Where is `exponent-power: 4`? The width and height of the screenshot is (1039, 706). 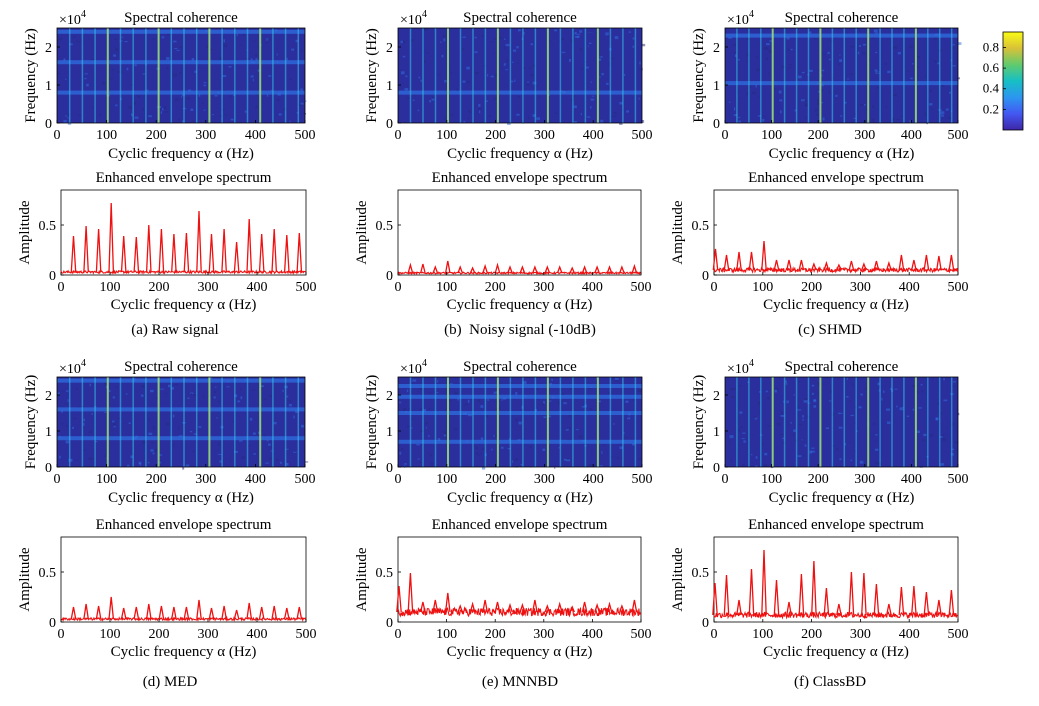 exponent-power: 4 is located at coordinates (83, 14).